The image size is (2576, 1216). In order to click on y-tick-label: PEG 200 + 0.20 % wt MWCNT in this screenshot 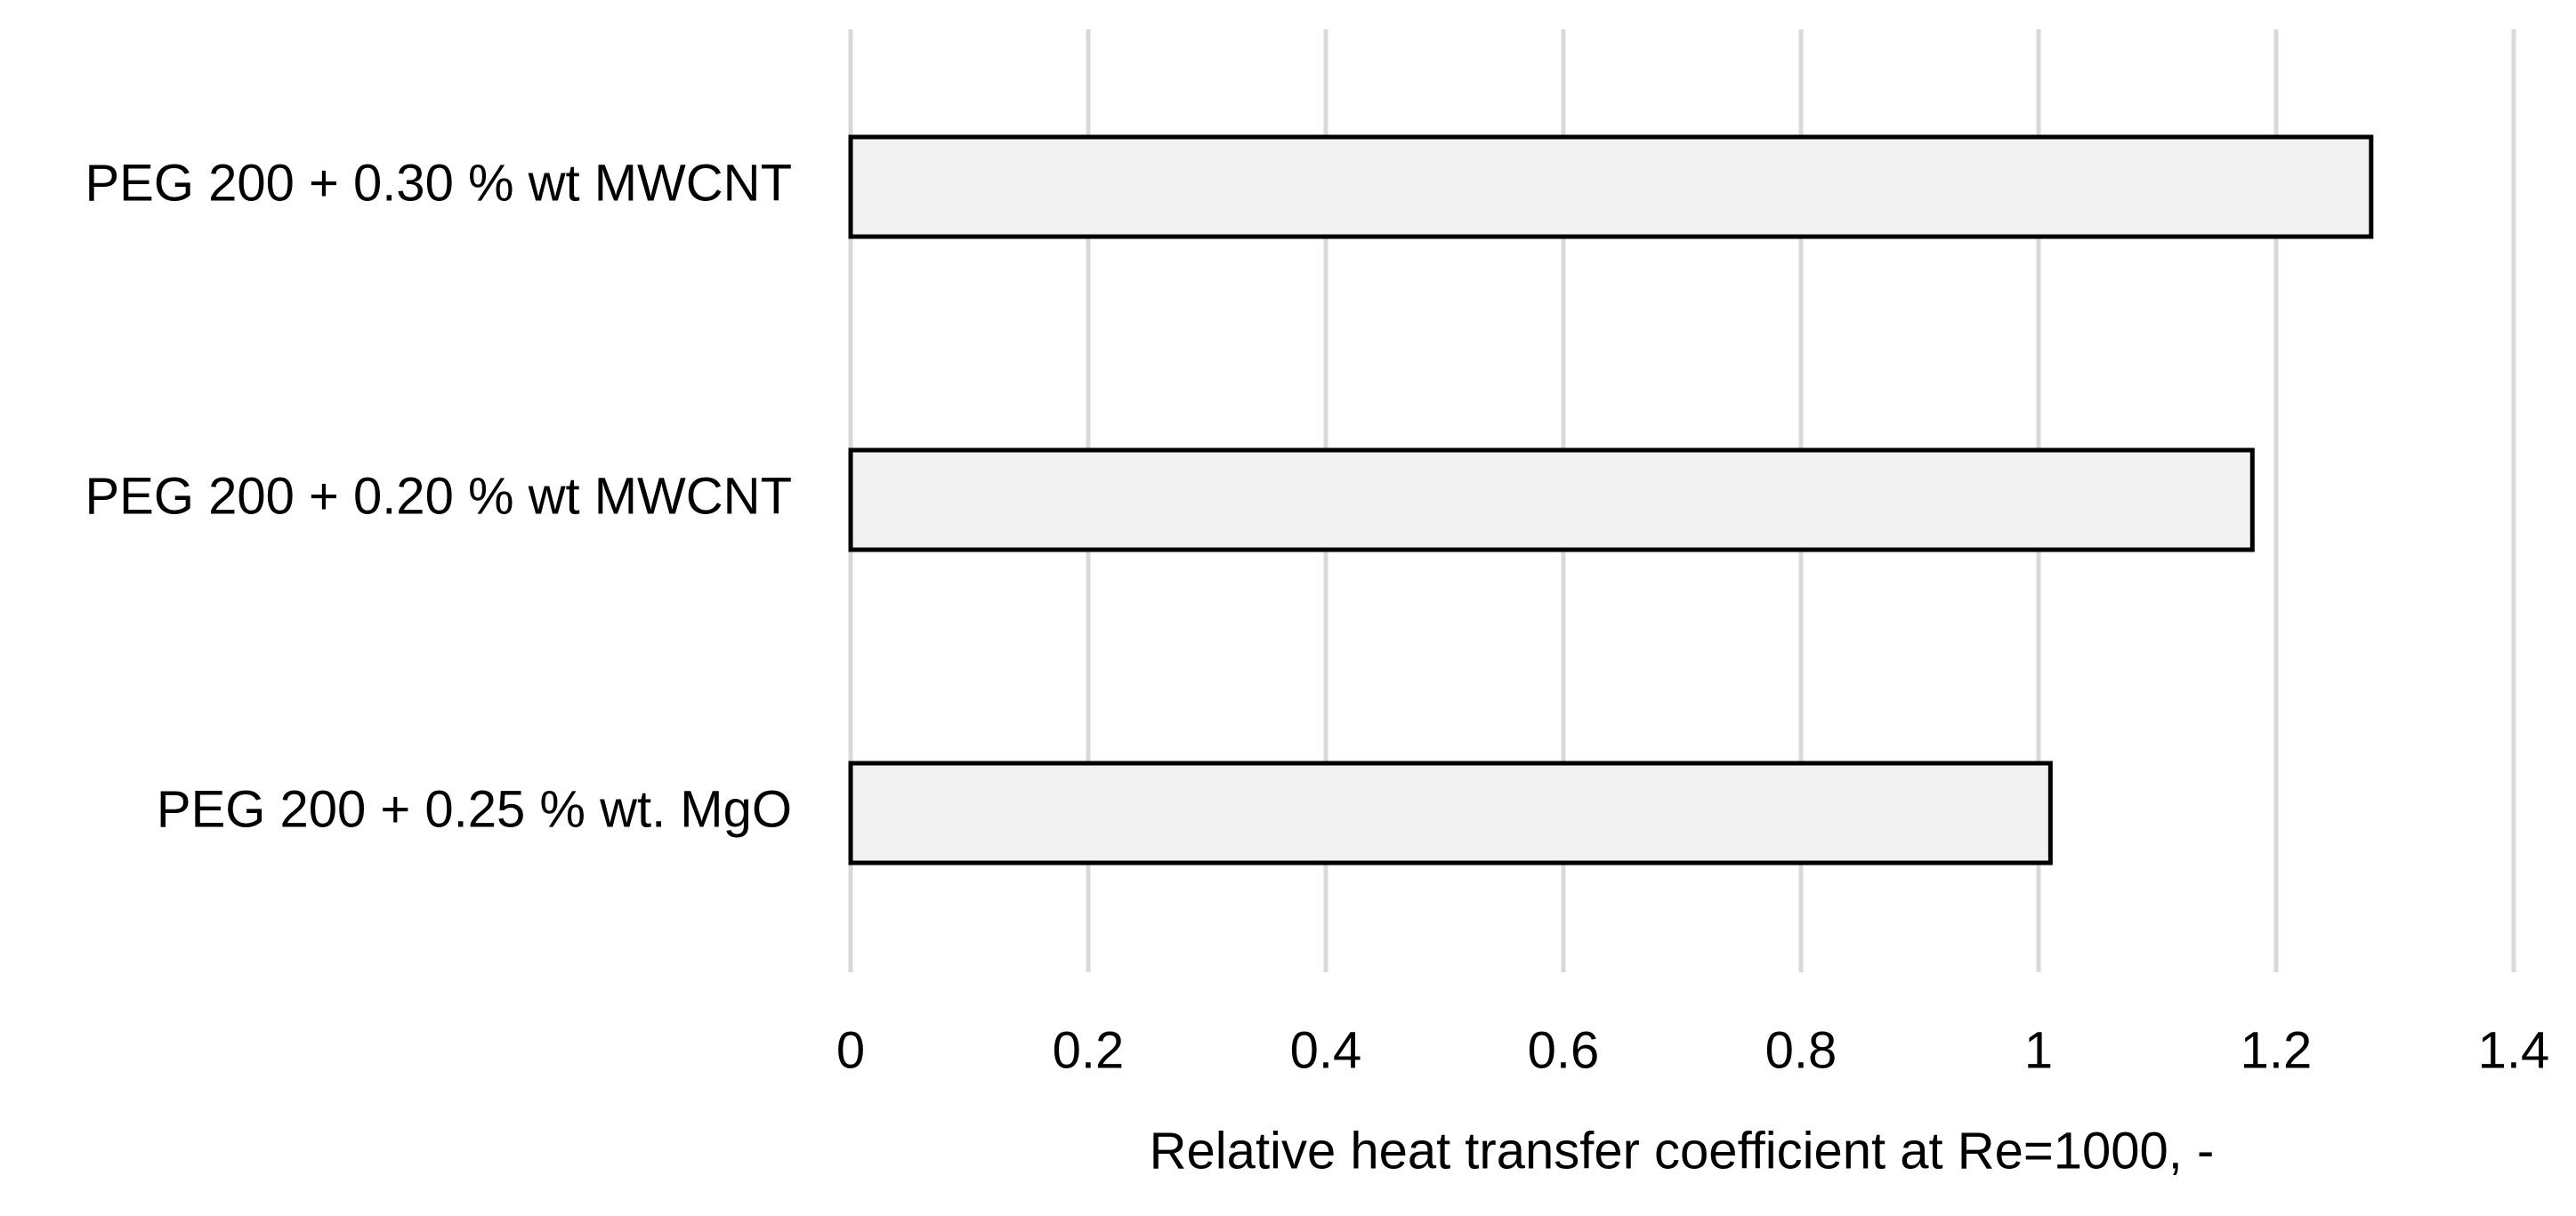, I will do `click(438, 496)`.